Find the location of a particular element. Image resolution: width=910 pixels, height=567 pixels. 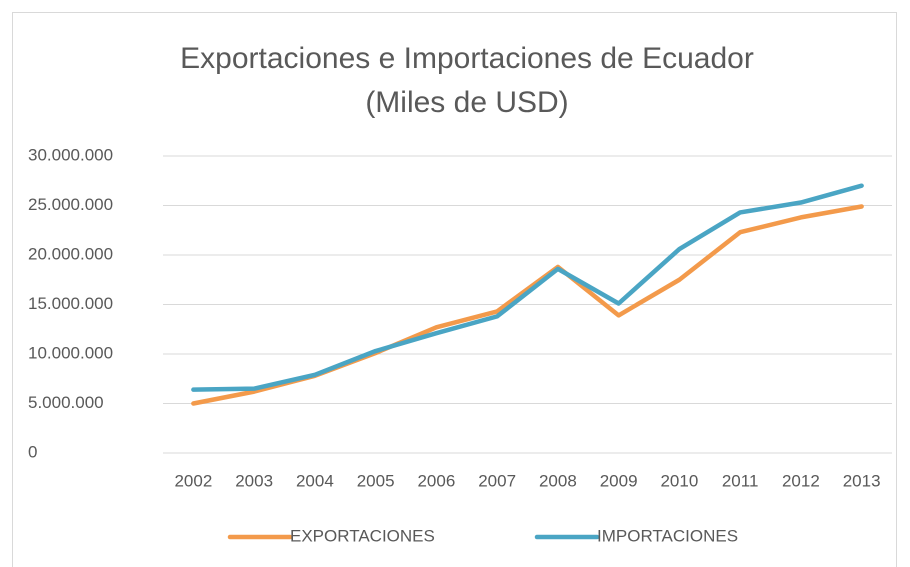

chart-title: Exportaciones e Importaciones de Ecuador is located at coordinates (467, 58).